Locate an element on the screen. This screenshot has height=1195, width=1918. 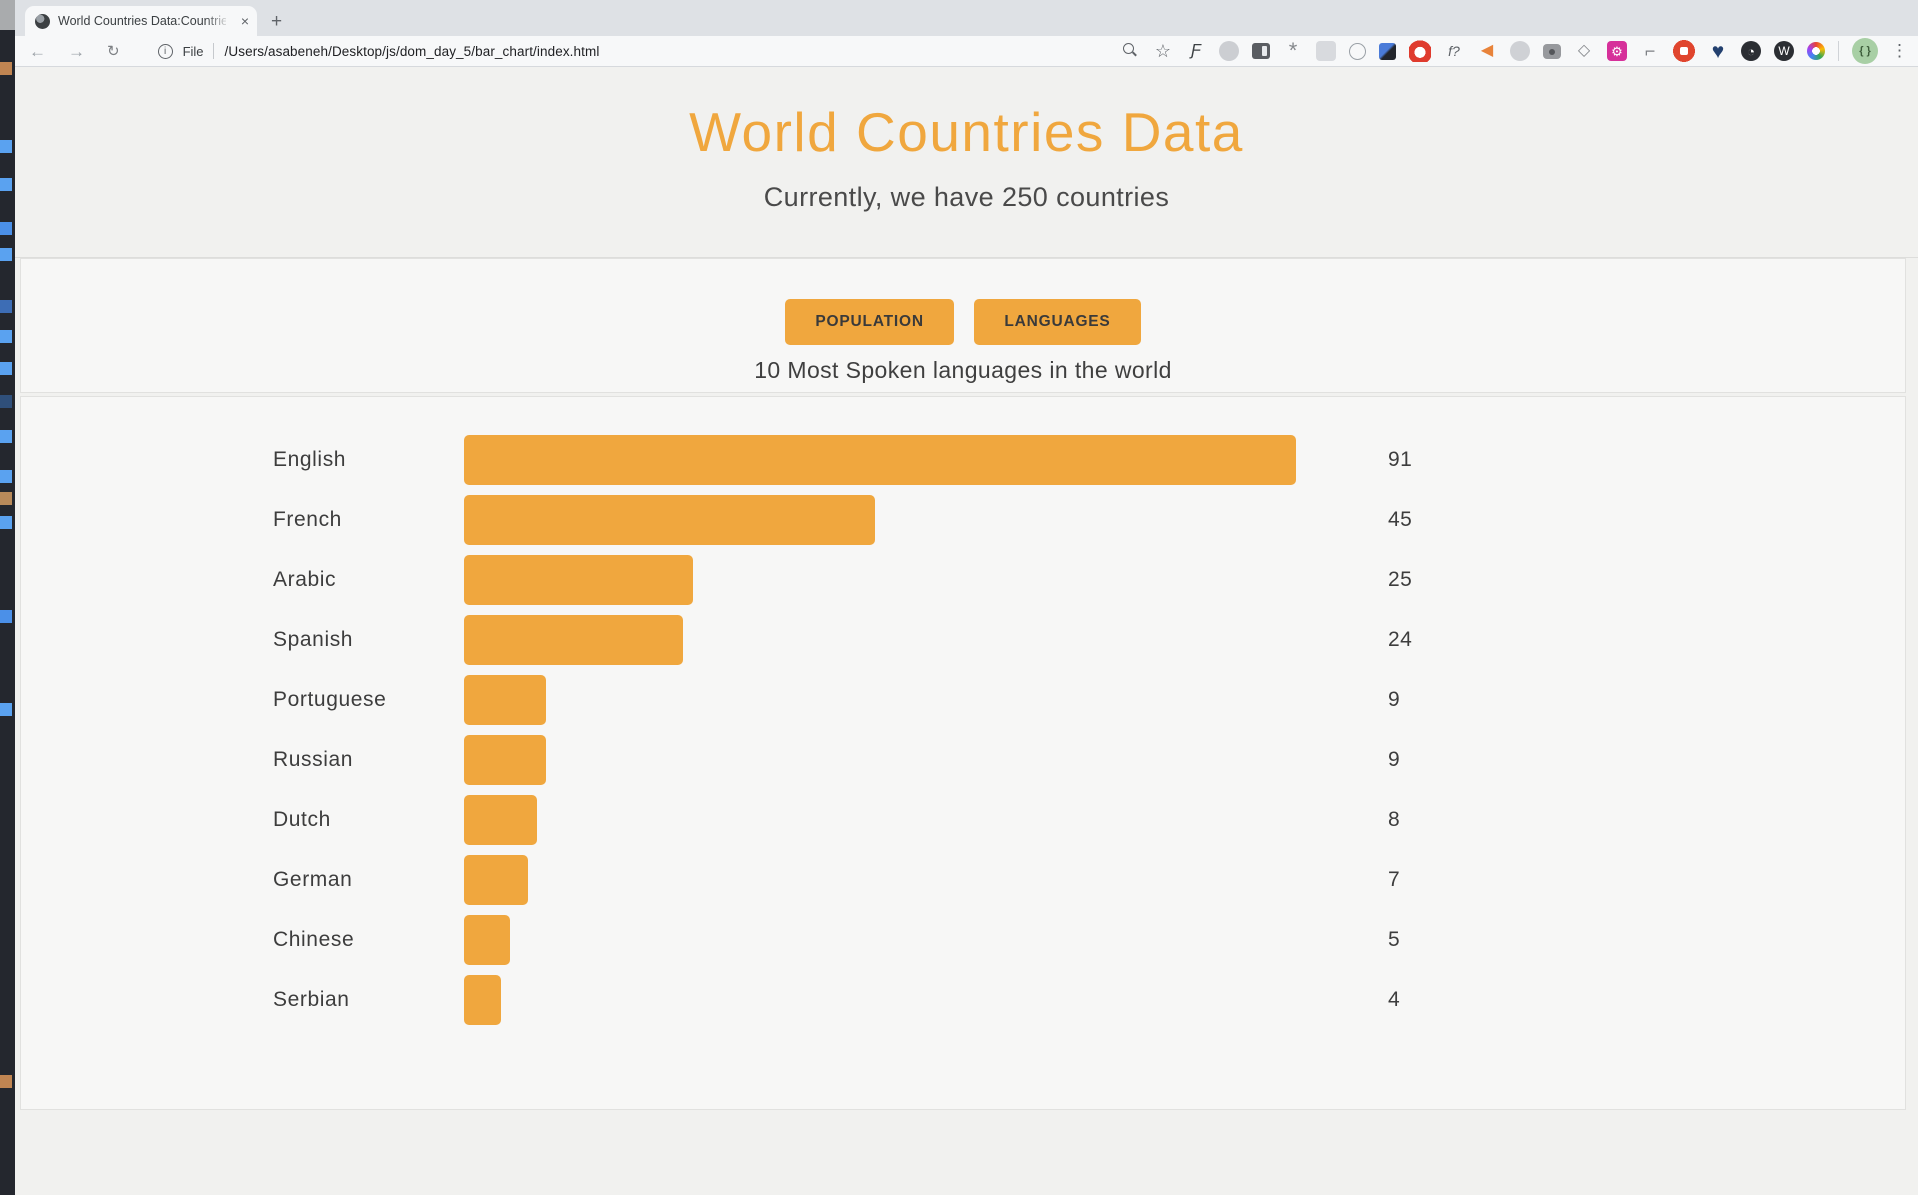
chart-row: Portuguese 9 is located at coordinates (1089, 700).